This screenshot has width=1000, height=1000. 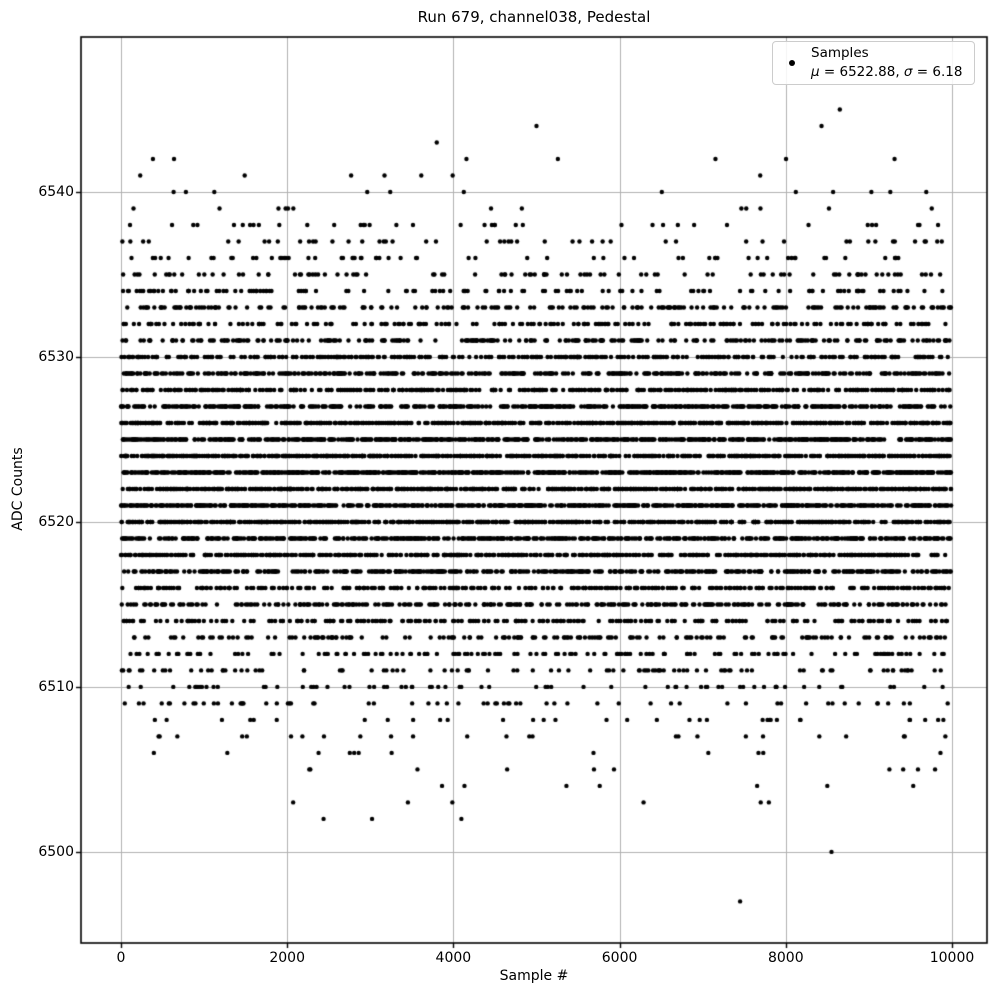 What do you see at coordinates (56, 851) in the screenshot?
I see `y-tick-label: 6500` at bounding box center [56, 851].